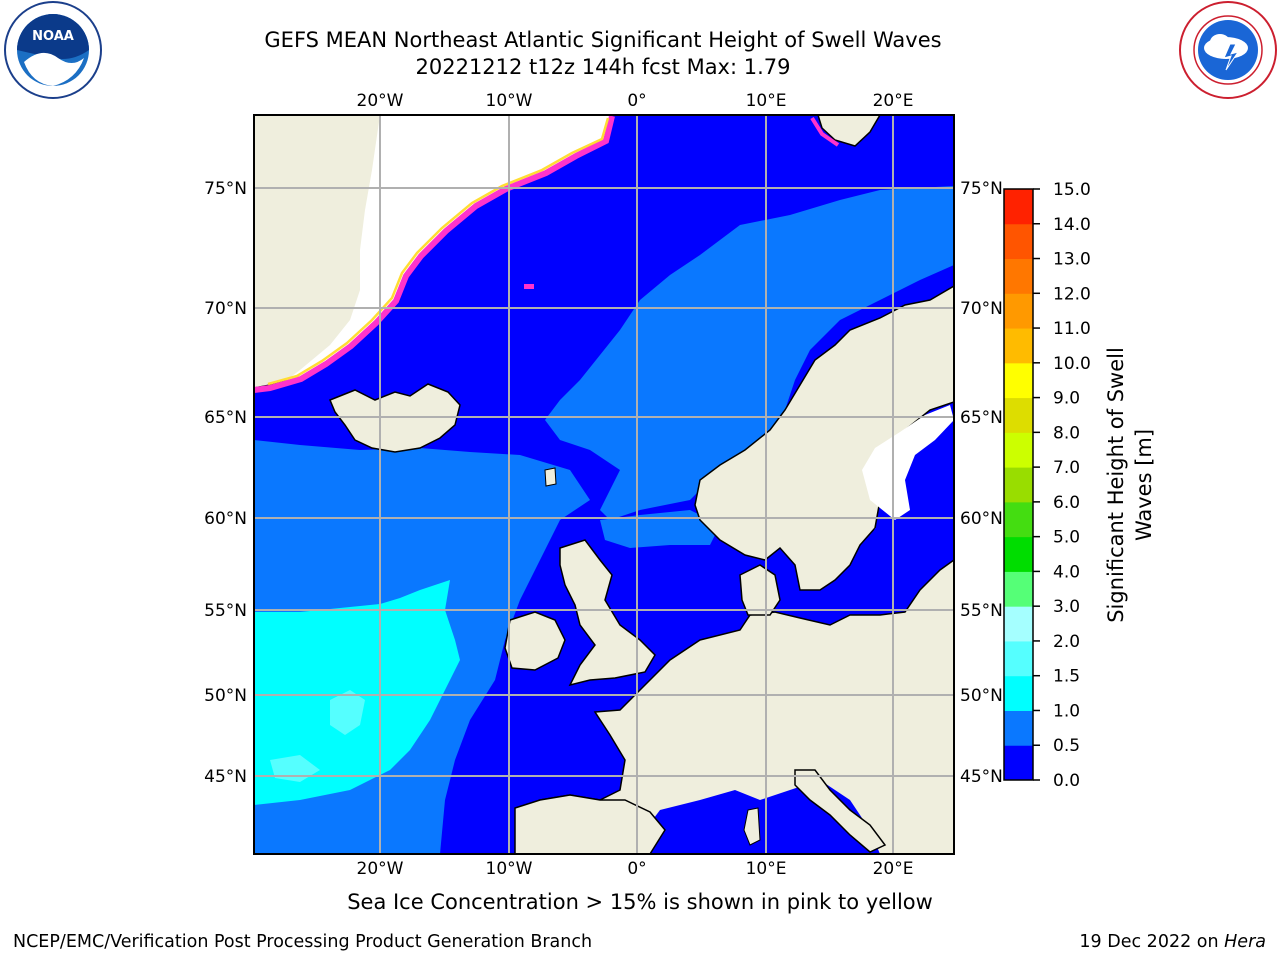 This screenshot has width=1280, height=960. What do you see at coordinates (225, 519) in the screenshot?
I see `lat-label-left: 60°N` at bounding box center [225, 519].